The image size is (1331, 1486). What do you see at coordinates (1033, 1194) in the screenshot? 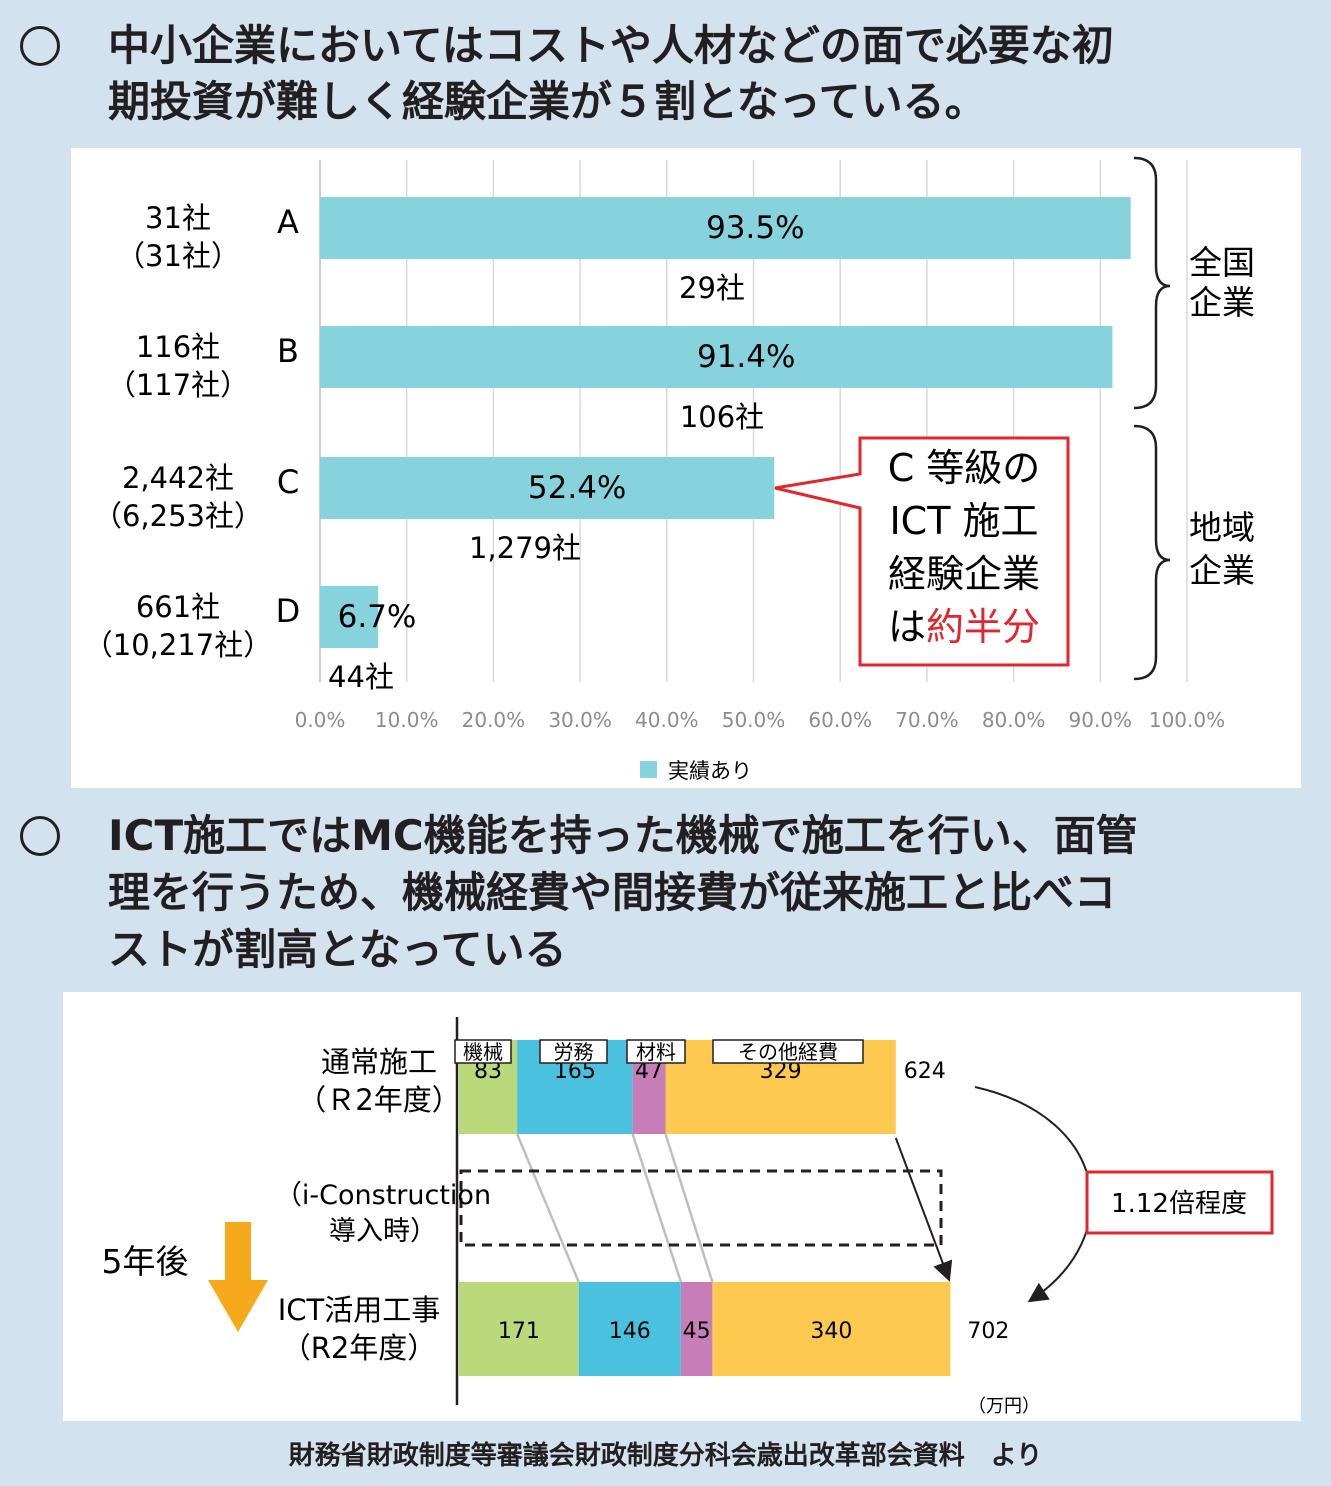
I see `ratio-curve-arrow` at bounding box center [1033, 1194].